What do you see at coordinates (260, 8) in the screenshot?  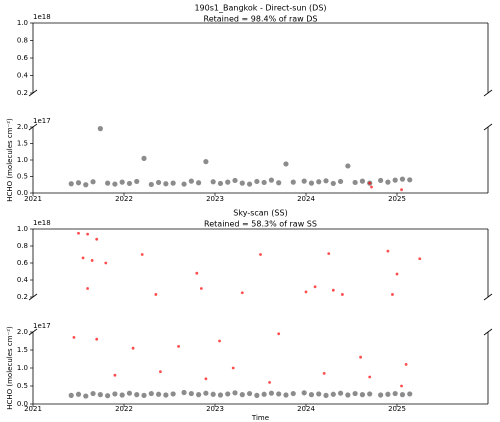 I see `chart-title: 190s1_Bangkok - Direct-sun (DS)` at bounding box center [260, 8].